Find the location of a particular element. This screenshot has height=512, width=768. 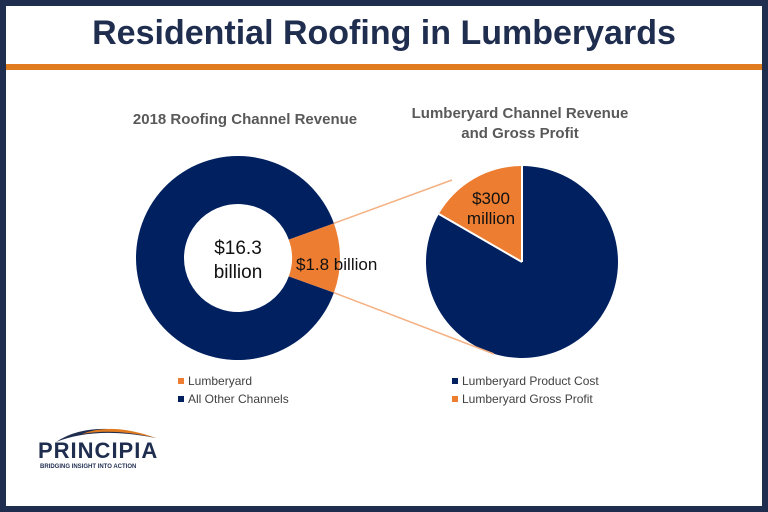

legend-item-product-cost: Lumberyard Product Cost is located at coordinates (525, 381).